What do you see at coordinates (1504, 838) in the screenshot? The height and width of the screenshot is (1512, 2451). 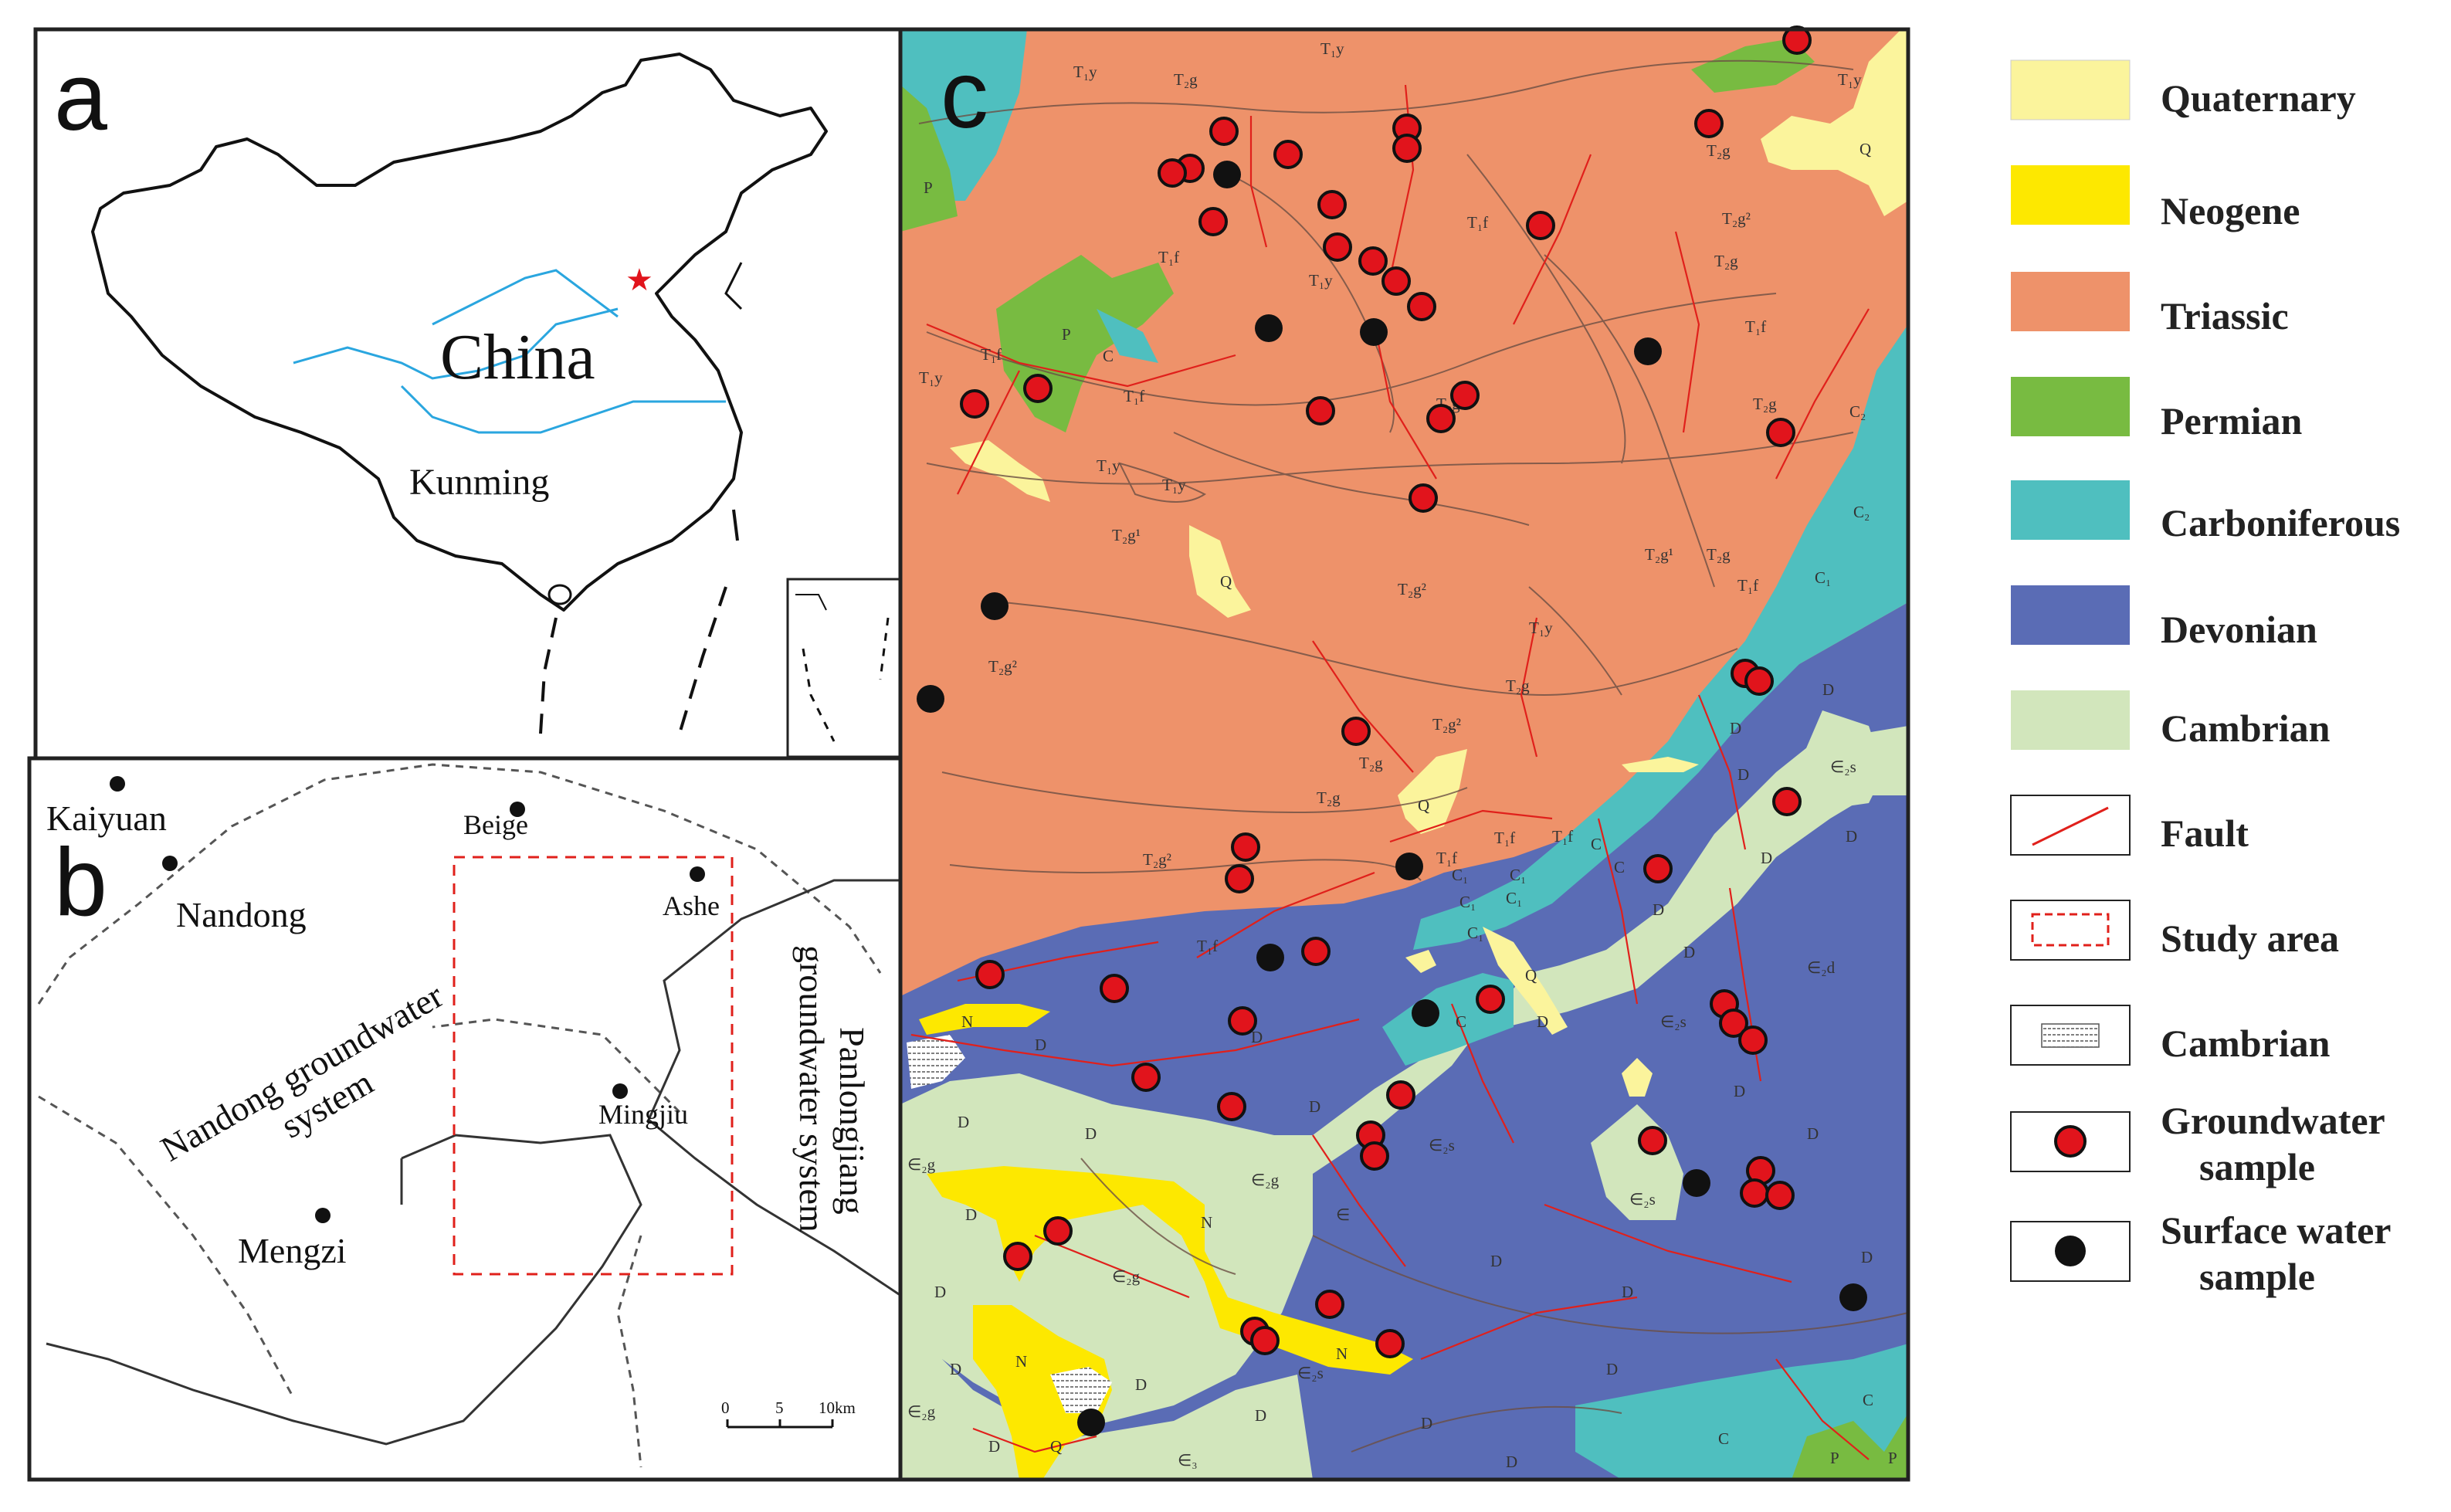 I see `label-t1f-g: T₁f` at bounding box center [1504, 838].